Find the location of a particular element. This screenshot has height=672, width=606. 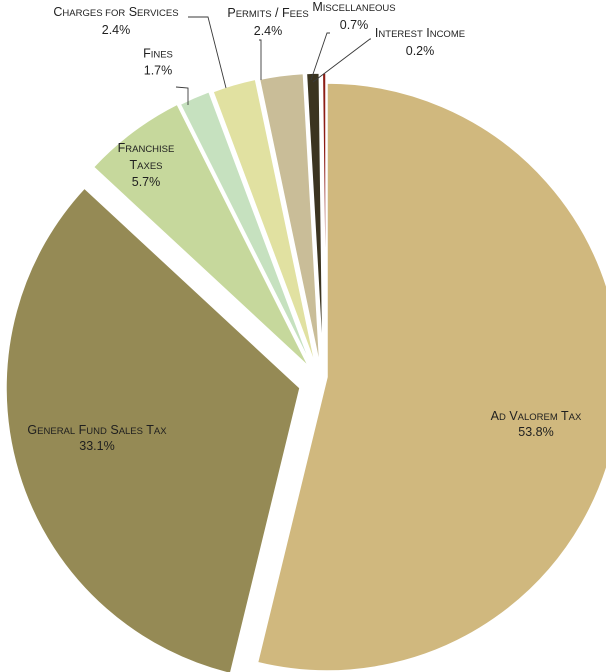

pie-slice-fines is located at coordinates (246, 229).